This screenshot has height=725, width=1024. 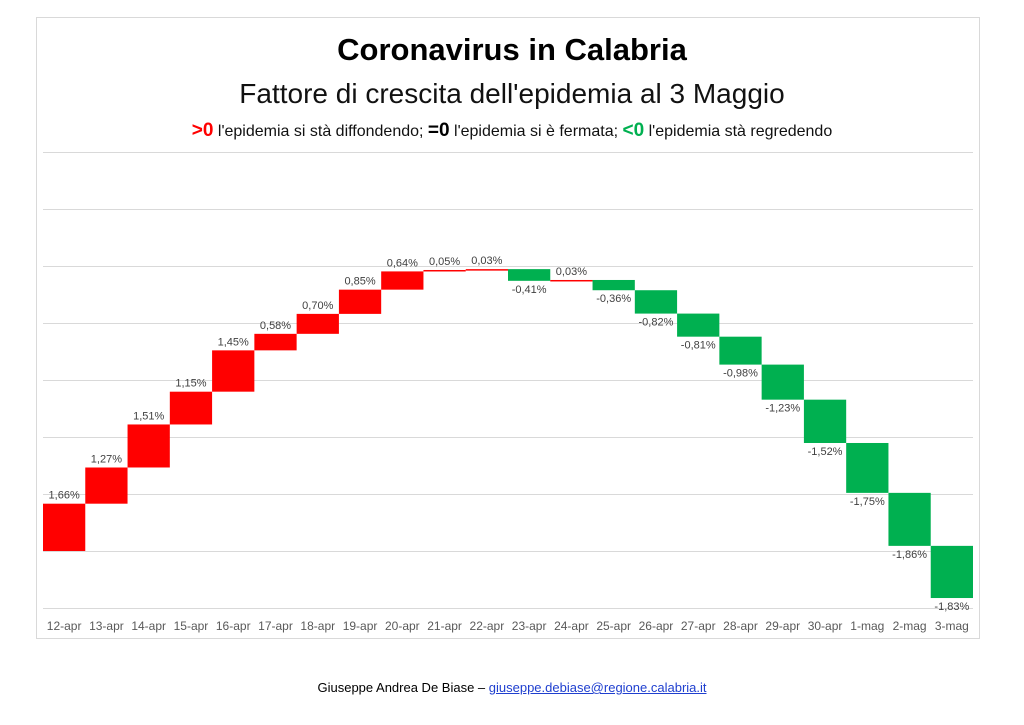 What do you see at coordinates (444, 626) in the screenshot?
I see `x-tick-label: 21-apr` at bounding box center [444, 626].